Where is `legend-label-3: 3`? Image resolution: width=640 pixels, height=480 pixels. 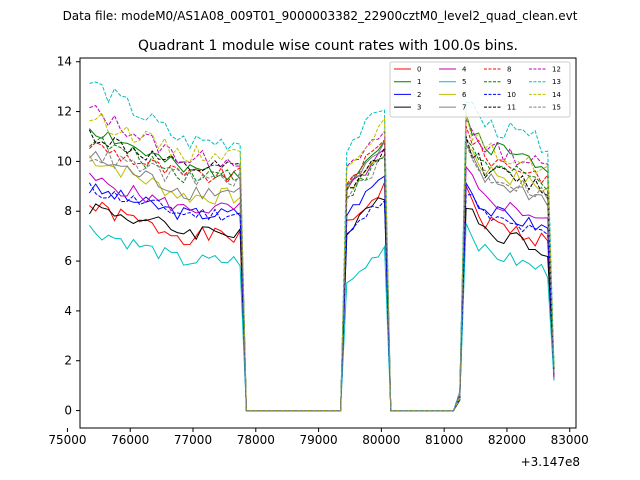 legend-label-3: 3 is located at coordinates (419, 108).